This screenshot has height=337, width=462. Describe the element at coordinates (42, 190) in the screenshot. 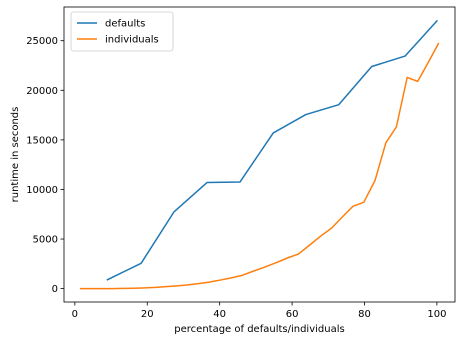

I see `y-tick-label: 10000` at that location.